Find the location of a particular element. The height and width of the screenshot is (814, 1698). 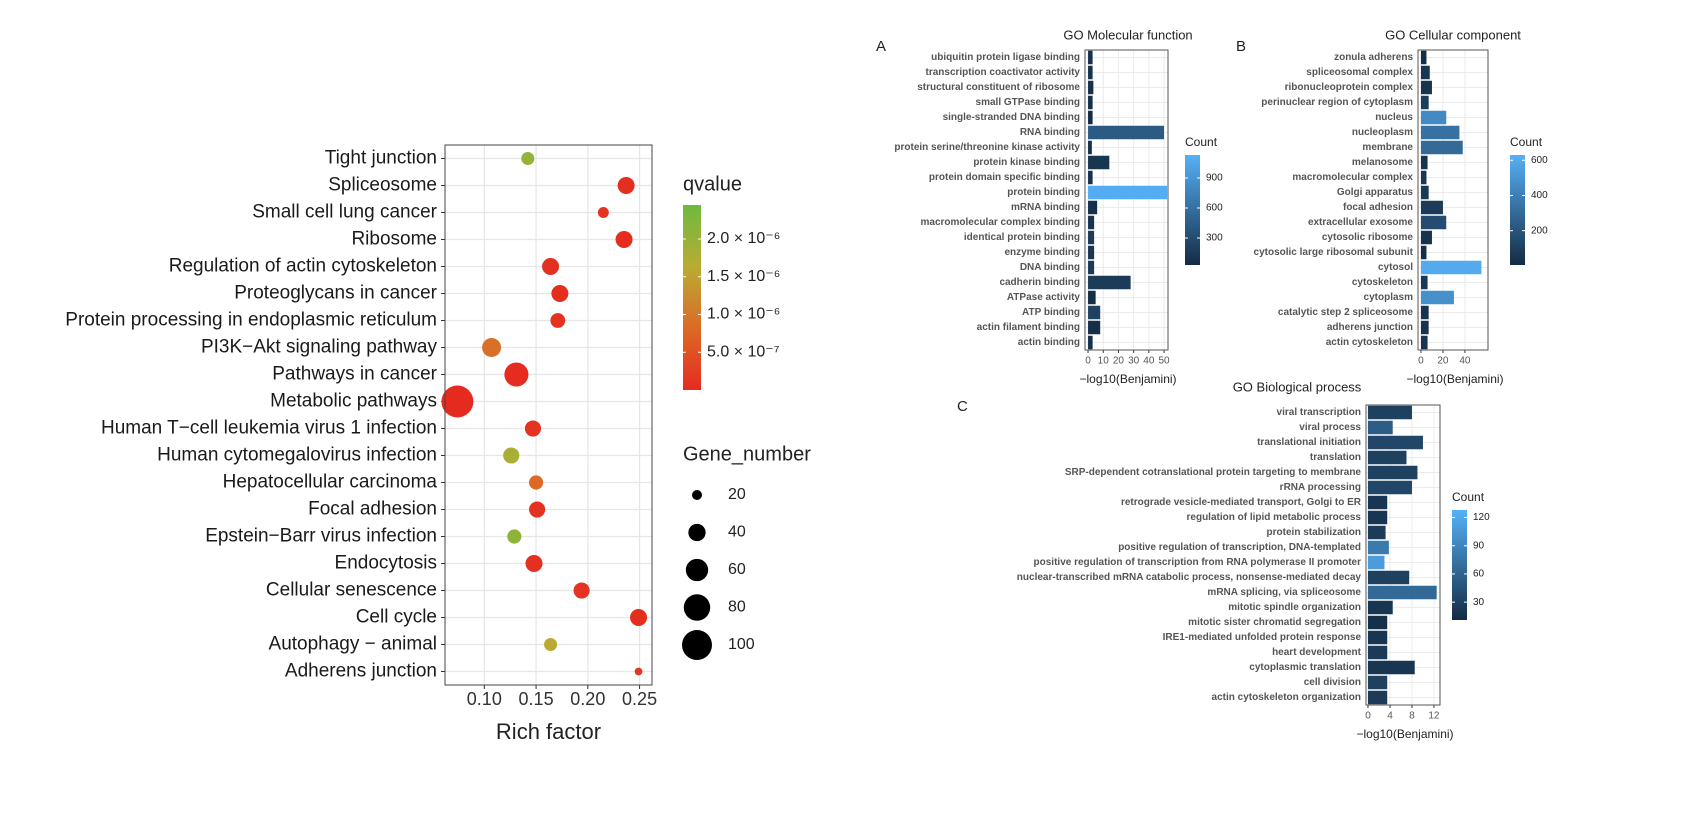

x-tick-label: 10 is located at coordinates (1104, 361).